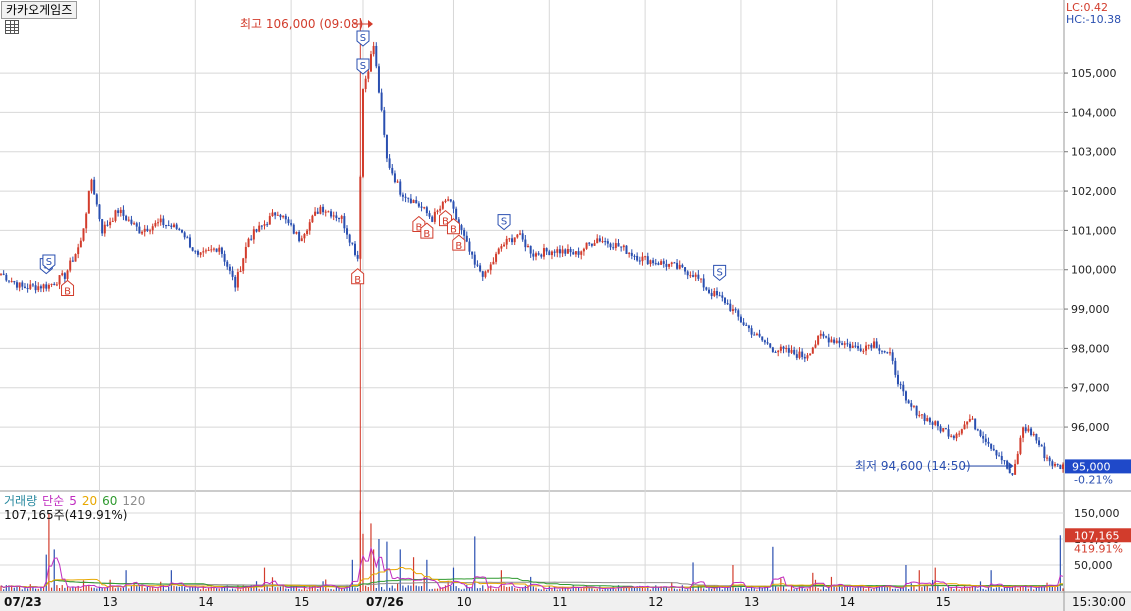 This screenshot has height=611, width=1131. I want to click on price-tick-label: 97,000, so click(1090, 388).